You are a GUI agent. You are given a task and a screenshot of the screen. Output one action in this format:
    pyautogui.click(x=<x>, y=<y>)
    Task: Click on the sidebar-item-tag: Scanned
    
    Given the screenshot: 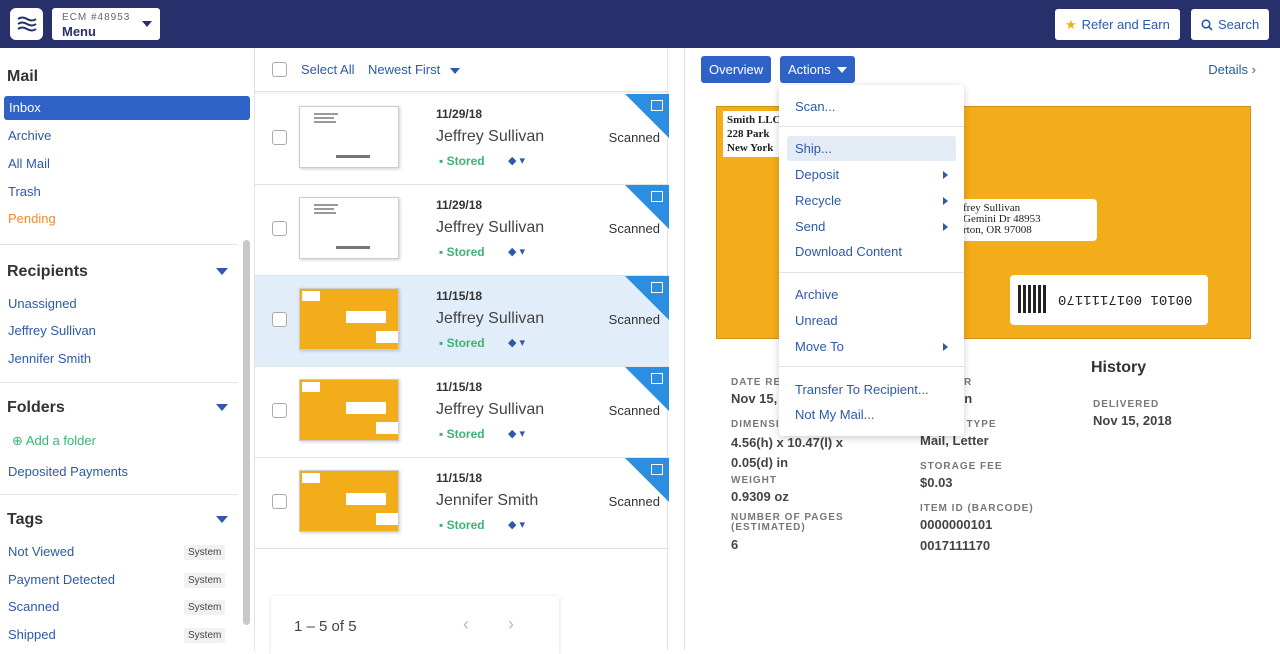 What is the action you would take?
    pyautogui.click(x=34, y=606)
    